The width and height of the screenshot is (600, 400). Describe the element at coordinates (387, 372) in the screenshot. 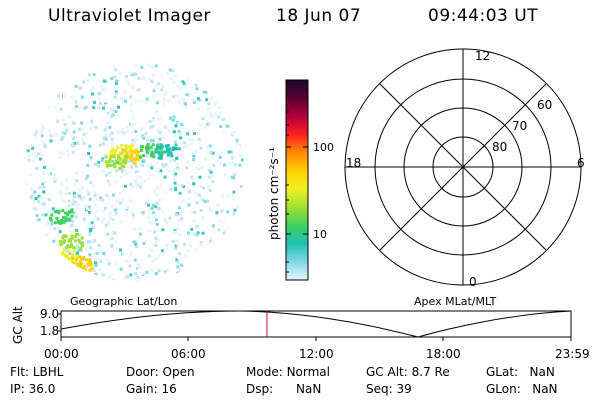

I see `info-gc-alt-key: GC Alt:` at that location.